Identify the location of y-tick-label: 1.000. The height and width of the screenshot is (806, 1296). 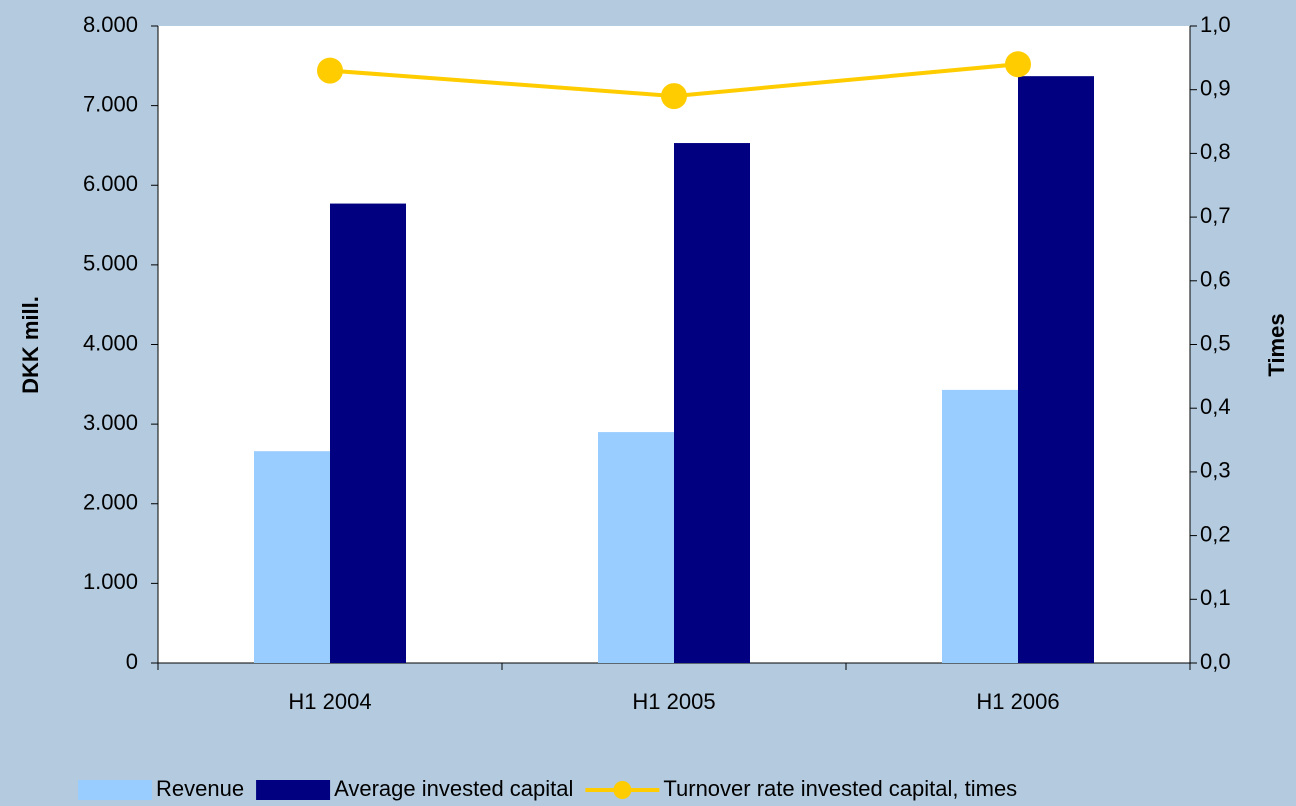
(110, 581).